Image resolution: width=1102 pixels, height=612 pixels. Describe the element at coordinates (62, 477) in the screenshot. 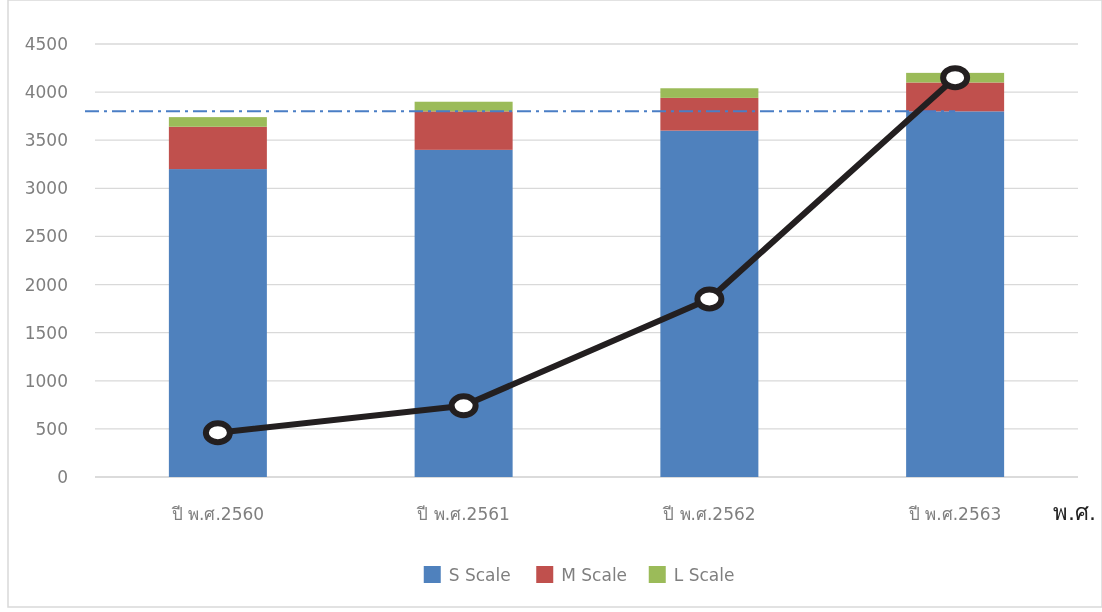

I see `y-tick-label: 0` at that location.